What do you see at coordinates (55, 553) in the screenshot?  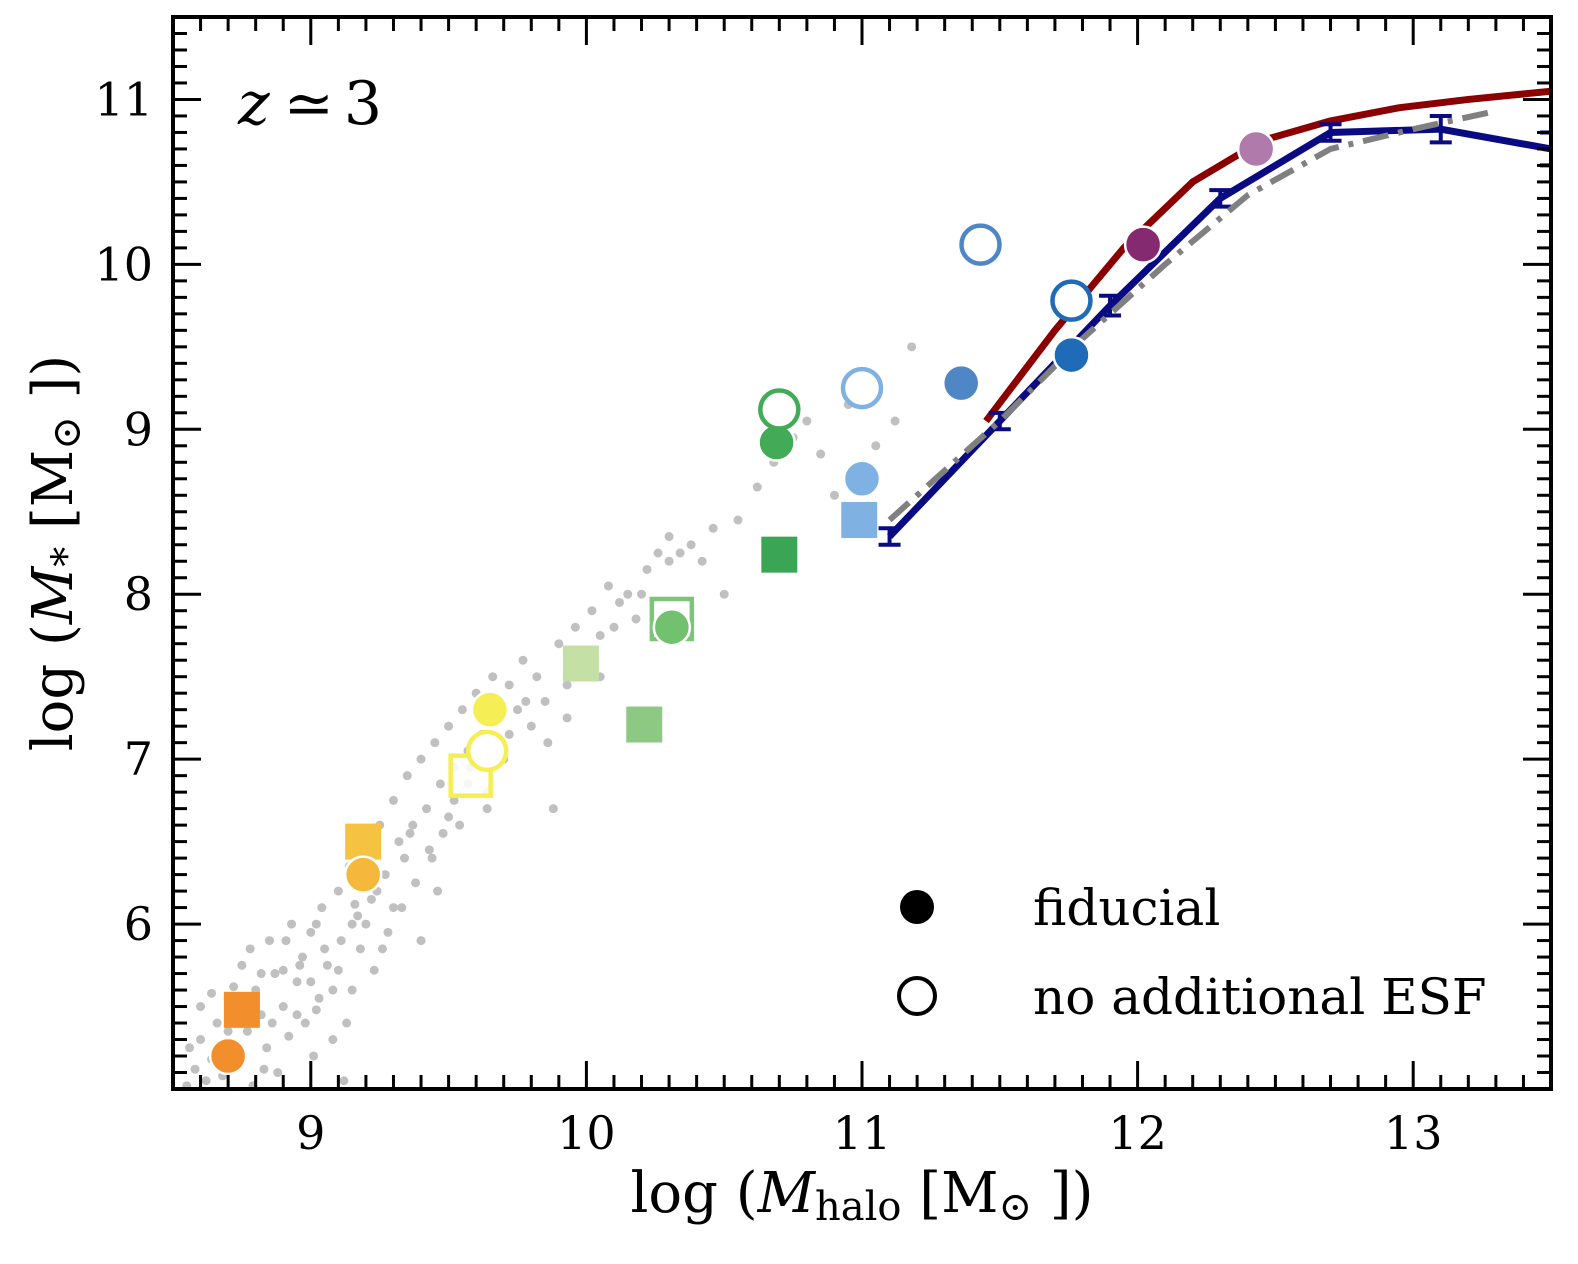 I see `y-axis-title: log (M* [M⊙ ])` at bounding box center [55, 553].